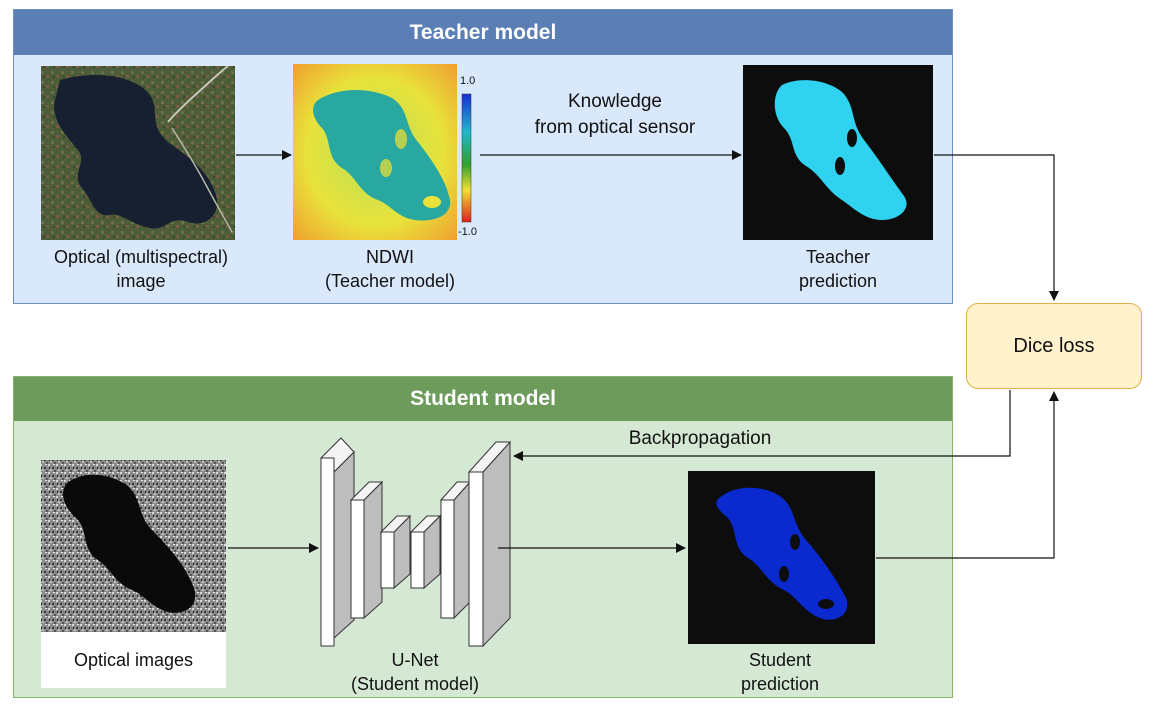  I want to click on colorbar-min-label: -1.0, so click(467, 232).